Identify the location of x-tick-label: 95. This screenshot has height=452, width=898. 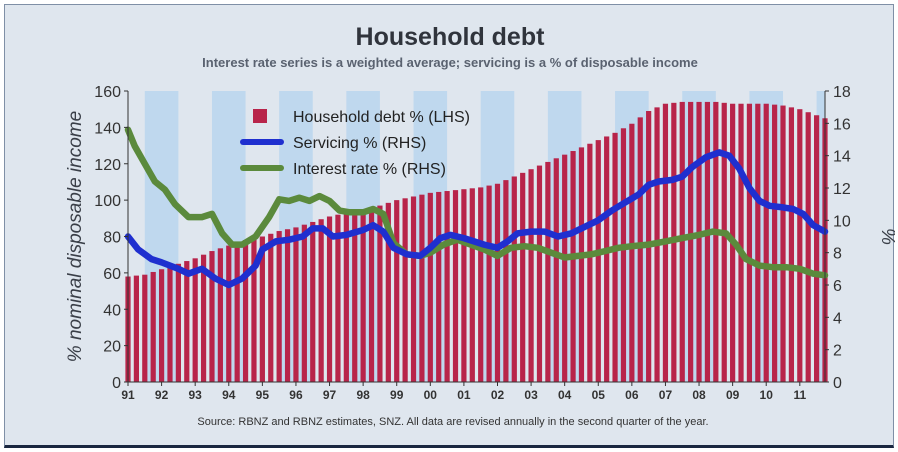
(263, 395).